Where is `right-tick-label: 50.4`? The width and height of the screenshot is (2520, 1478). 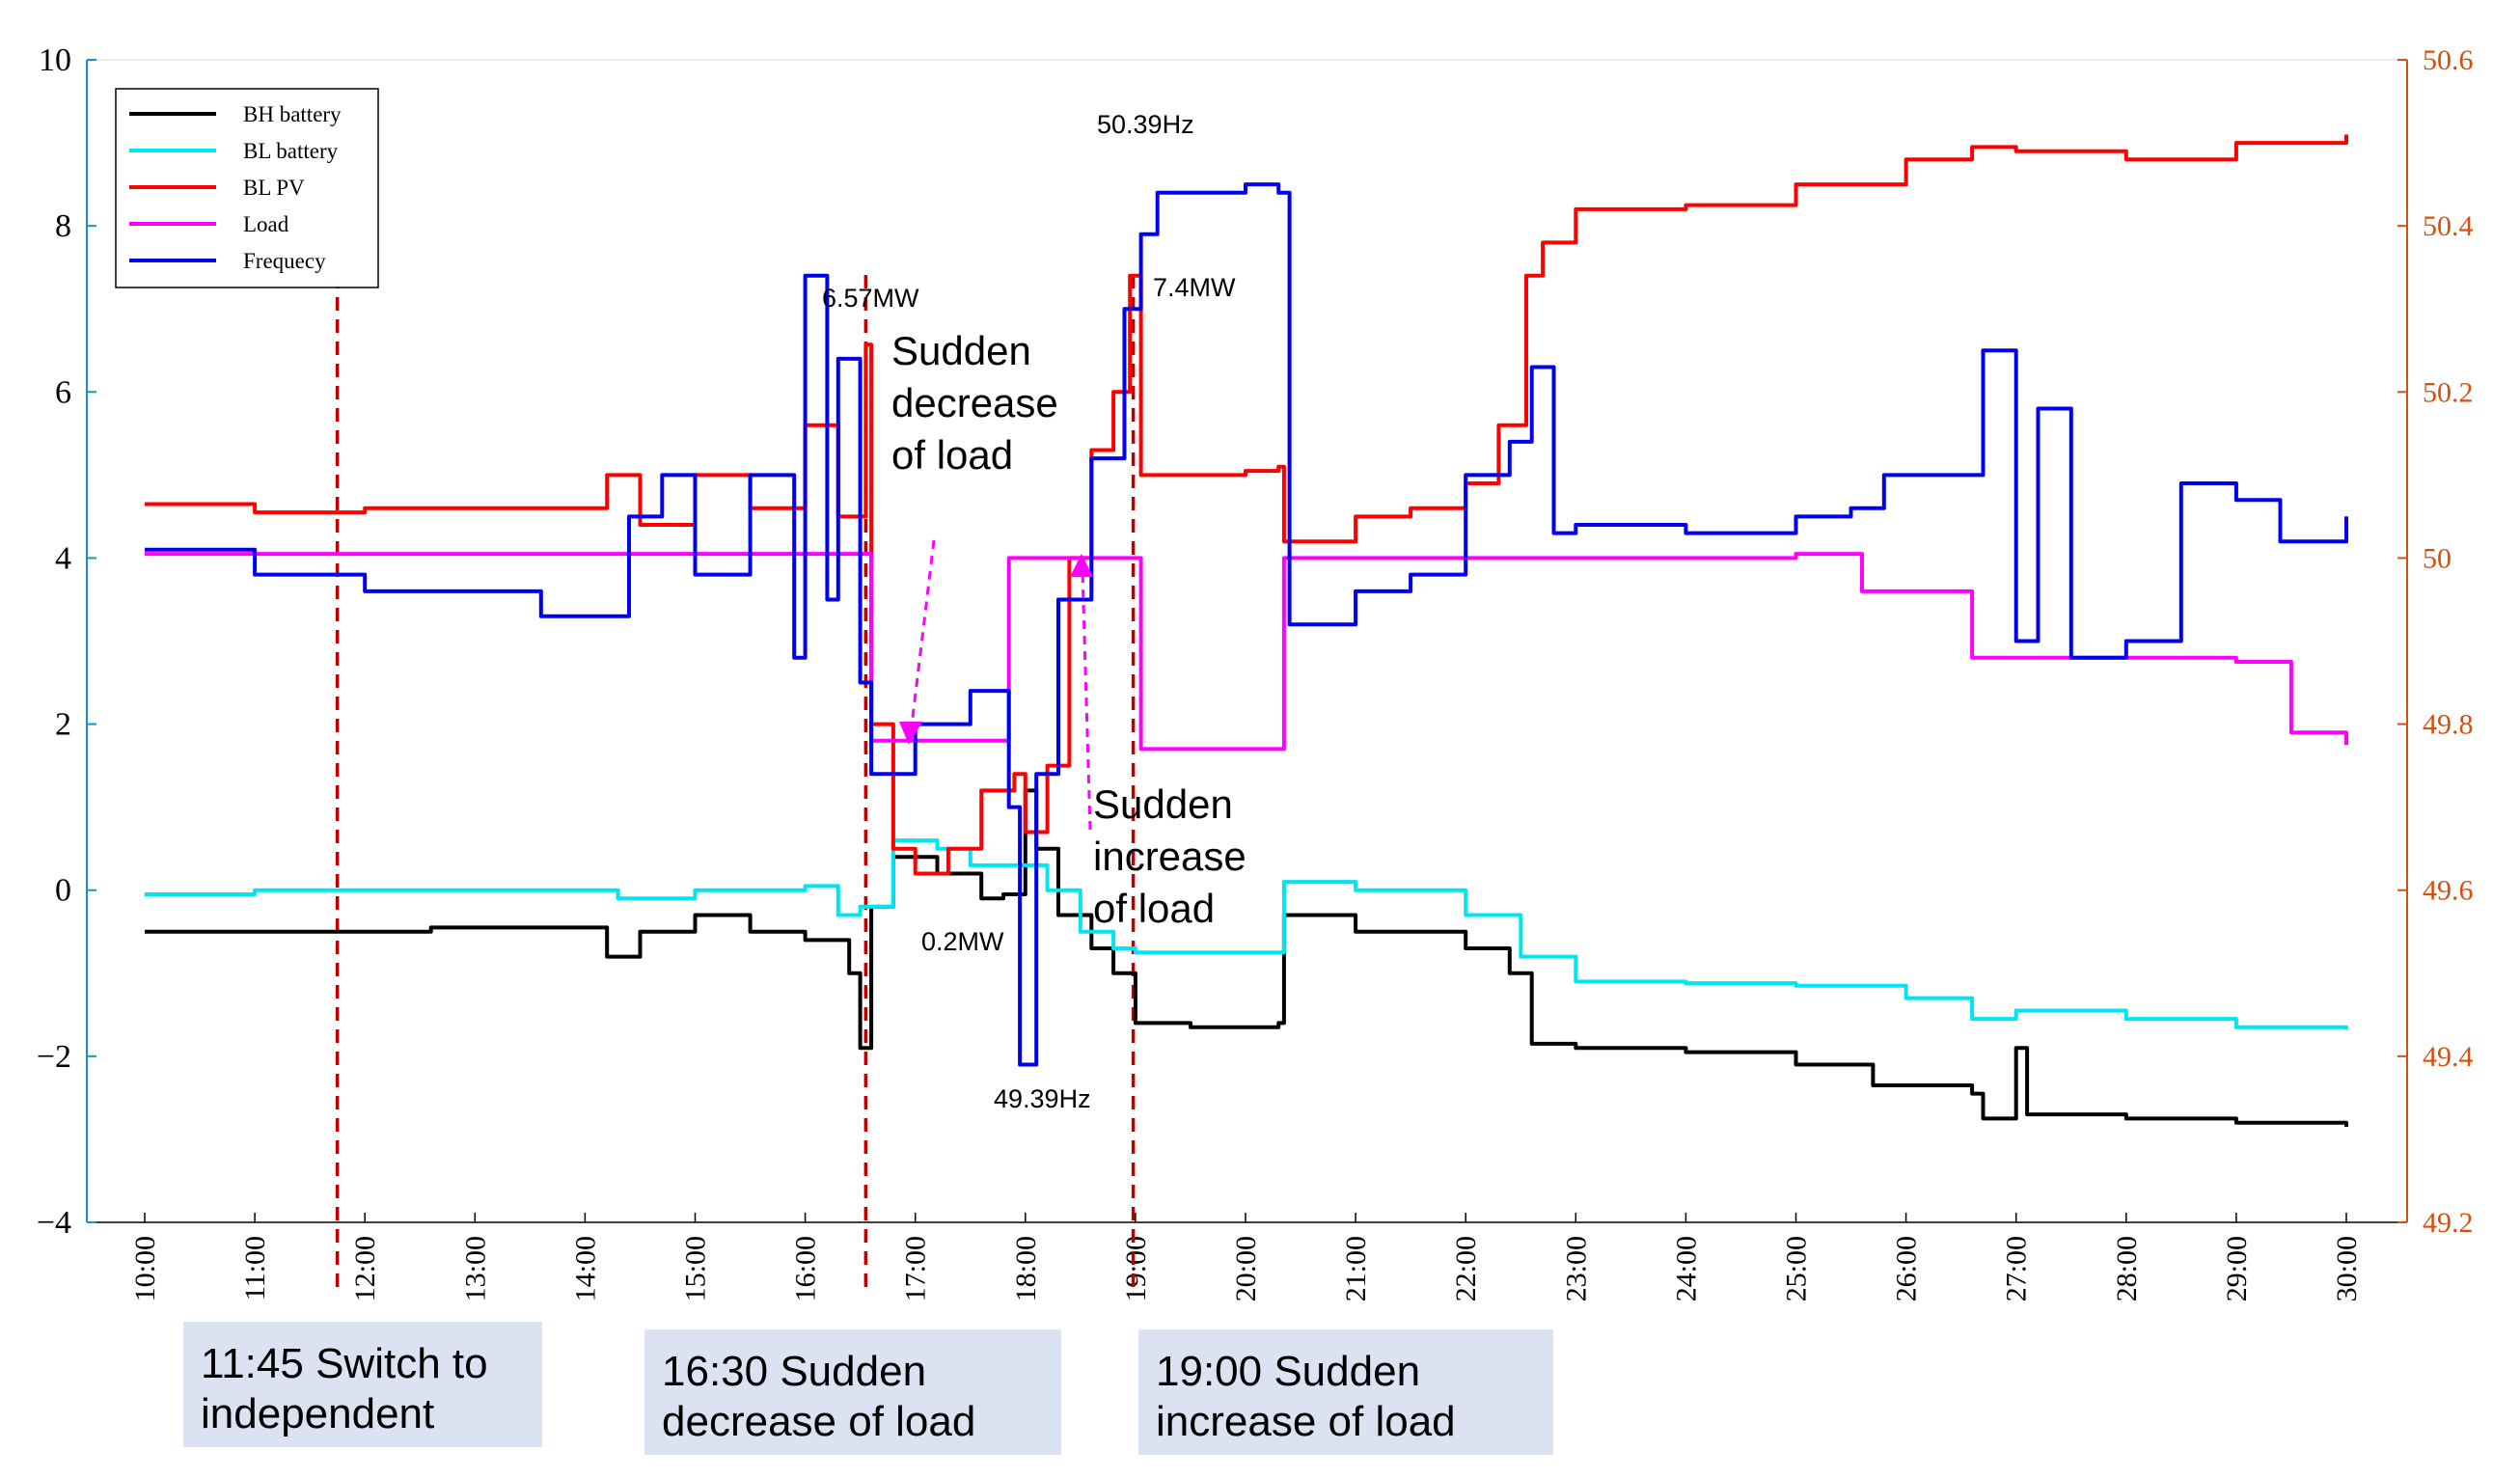 right-tick-label: 50.4 is located at coordinates (2449, 226).